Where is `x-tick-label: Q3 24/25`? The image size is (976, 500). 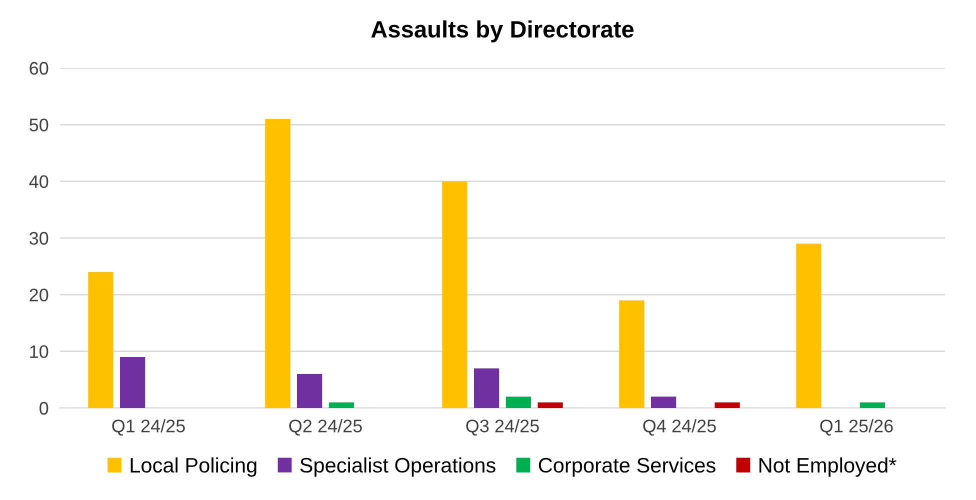
x-tick-label: Q3 24/25 is located at coordinates (502, 427).